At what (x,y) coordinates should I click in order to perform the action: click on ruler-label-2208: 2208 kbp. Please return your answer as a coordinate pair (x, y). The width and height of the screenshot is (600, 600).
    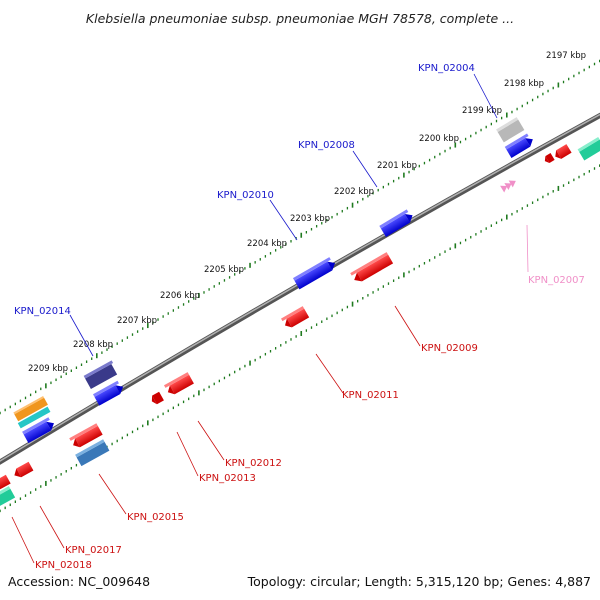
    Looking at the image, I should click on (93, 345).